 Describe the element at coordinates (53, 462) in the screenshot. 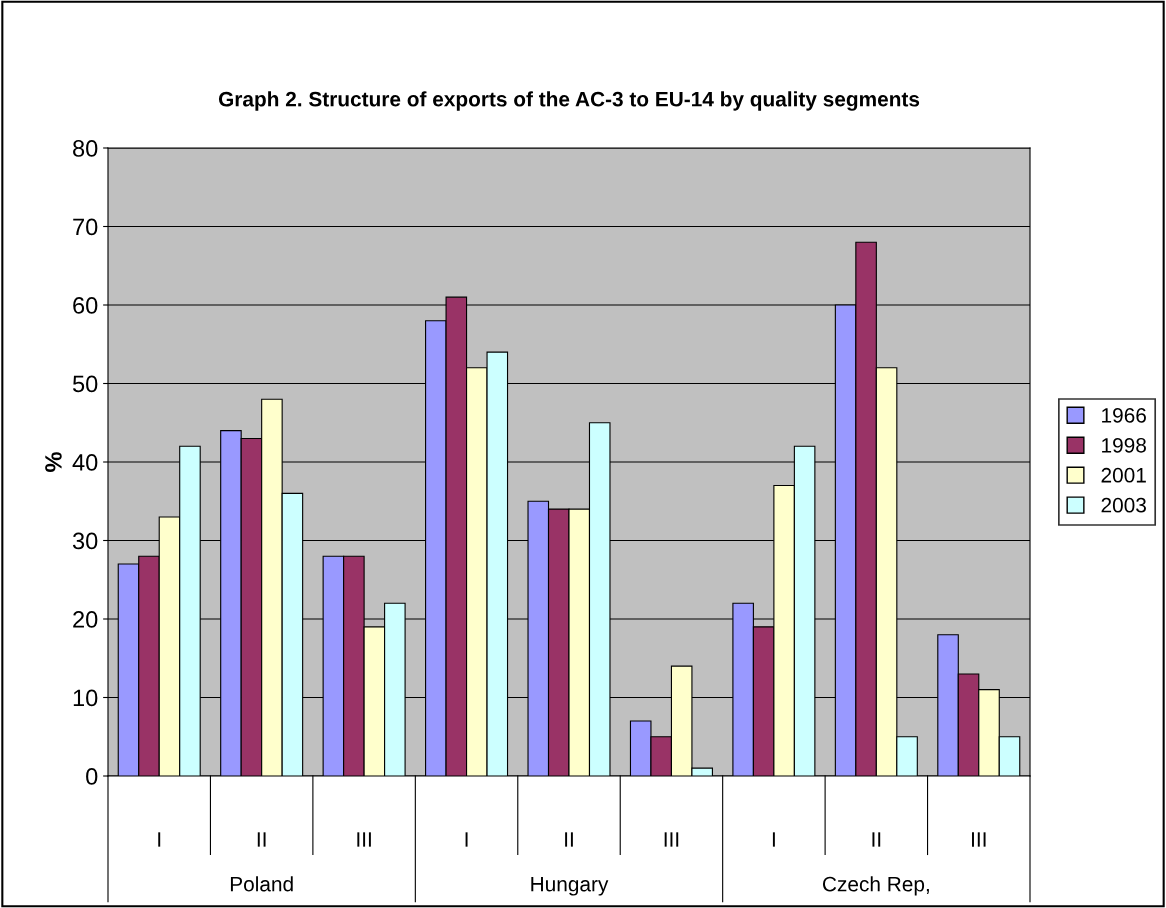

I see `y-axis-title: %` at that location.